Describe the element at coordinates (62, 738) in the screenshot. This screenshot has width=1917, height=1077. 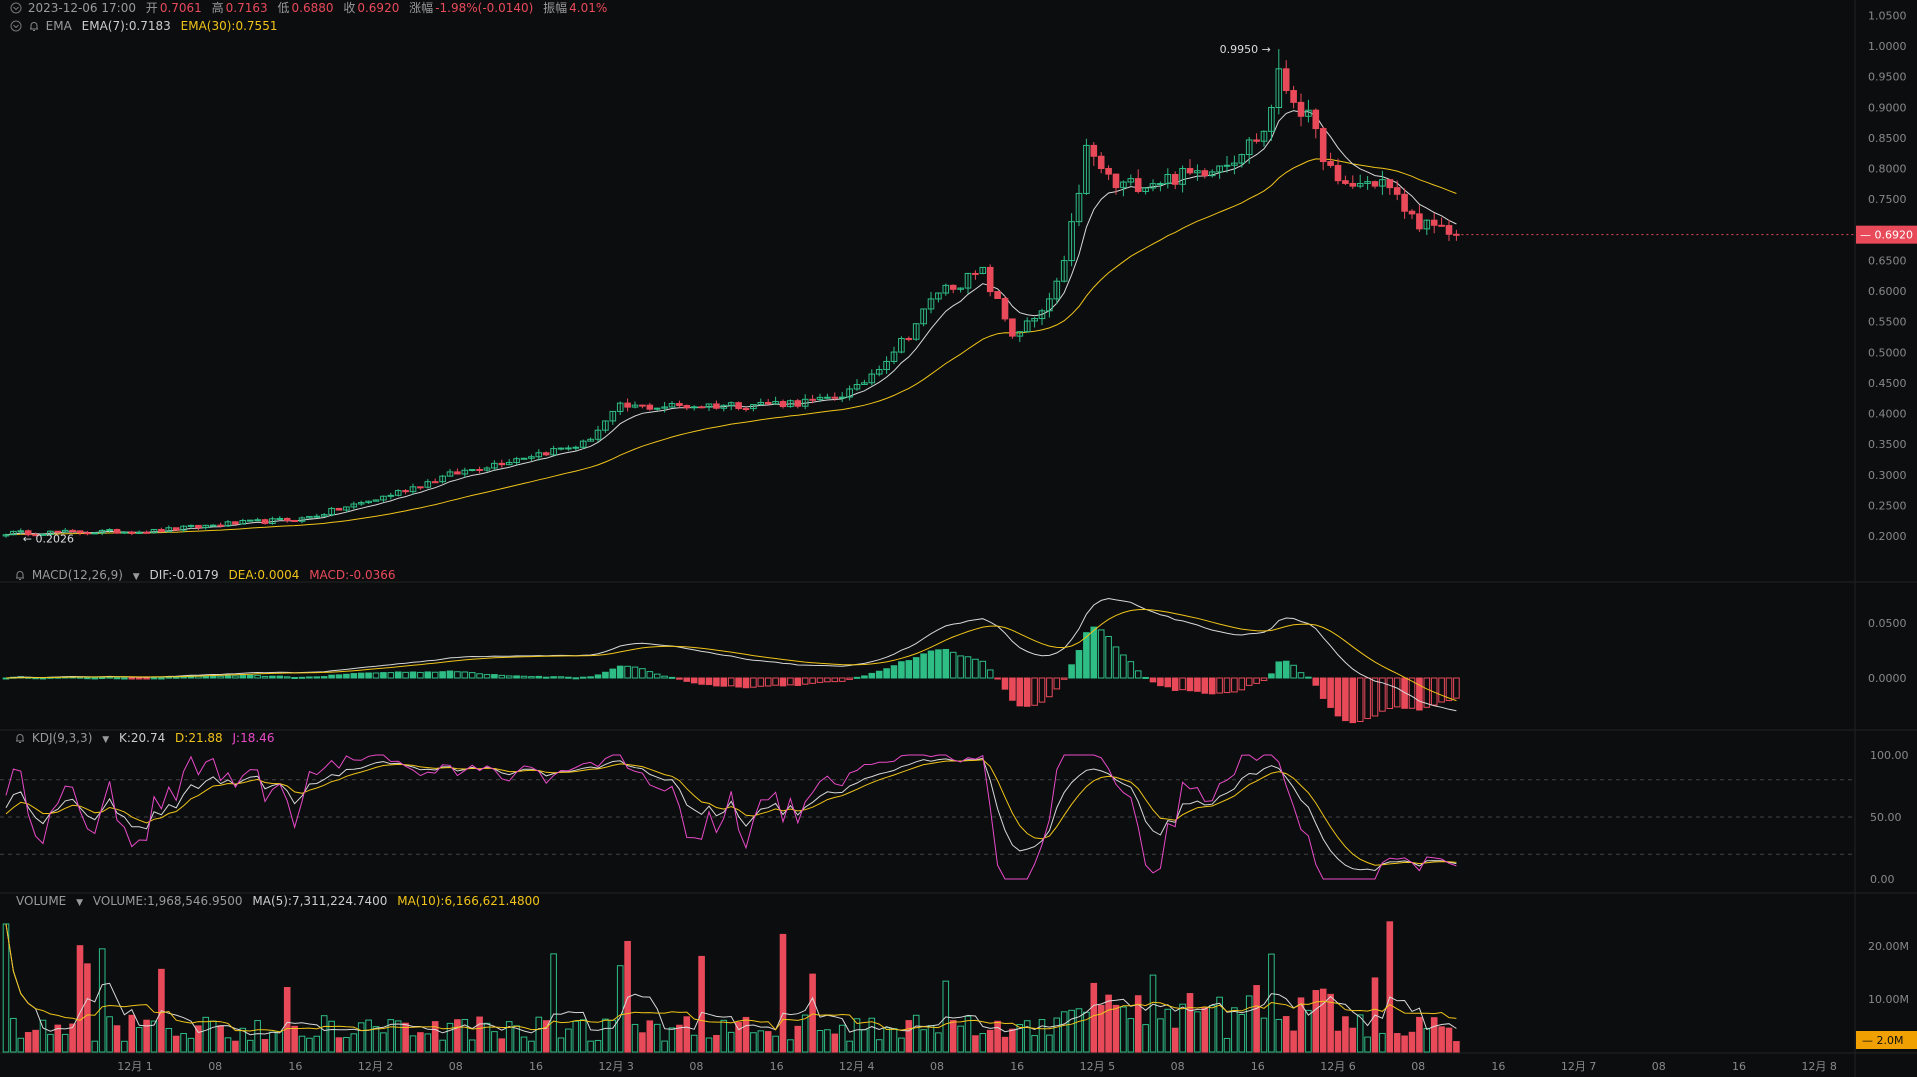
I see `kdj-indicator-name: KDJ(9,3,3)` at that location.